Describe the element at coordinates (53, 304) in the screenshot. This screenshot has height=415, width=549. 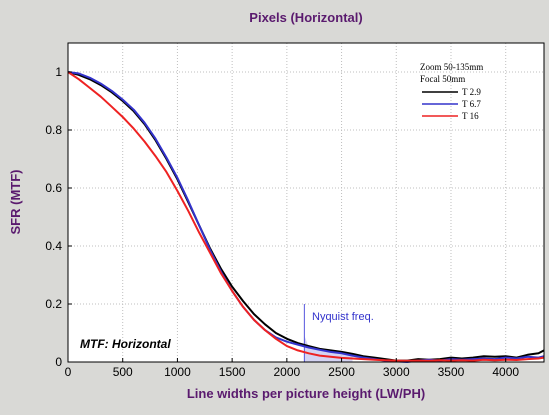
I see `y-tick-label: 0.2` at that location.